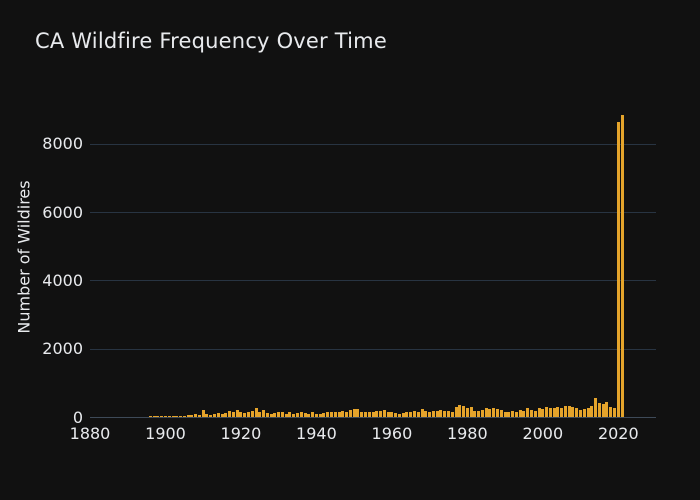 Image resolution: width=700 pixels, height=500 pixels. What do you see at coordinates (562, 412) in the screenshot?
I see `bar-2005` at bounding box center [562, 412].